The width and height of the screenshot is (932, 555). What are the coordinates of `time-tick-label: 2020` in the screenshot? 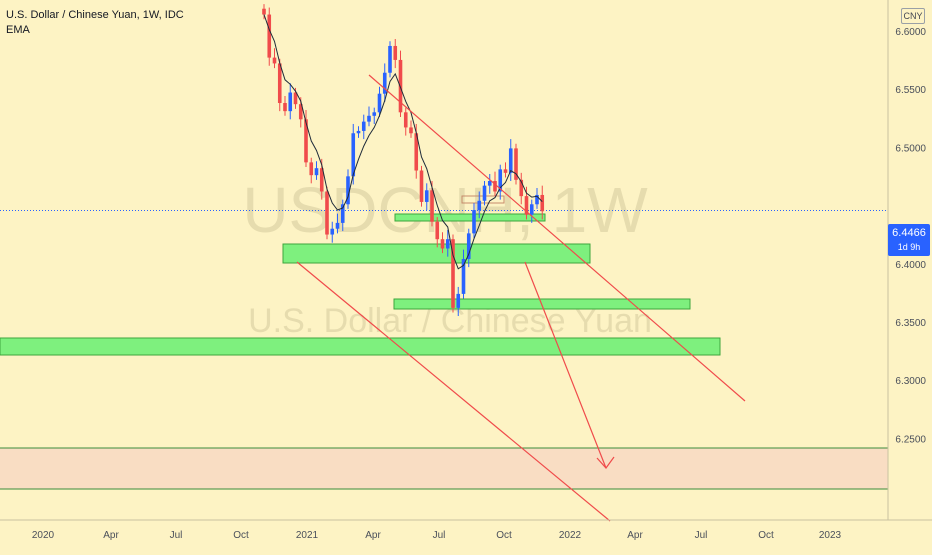 It's located at (43, 535).